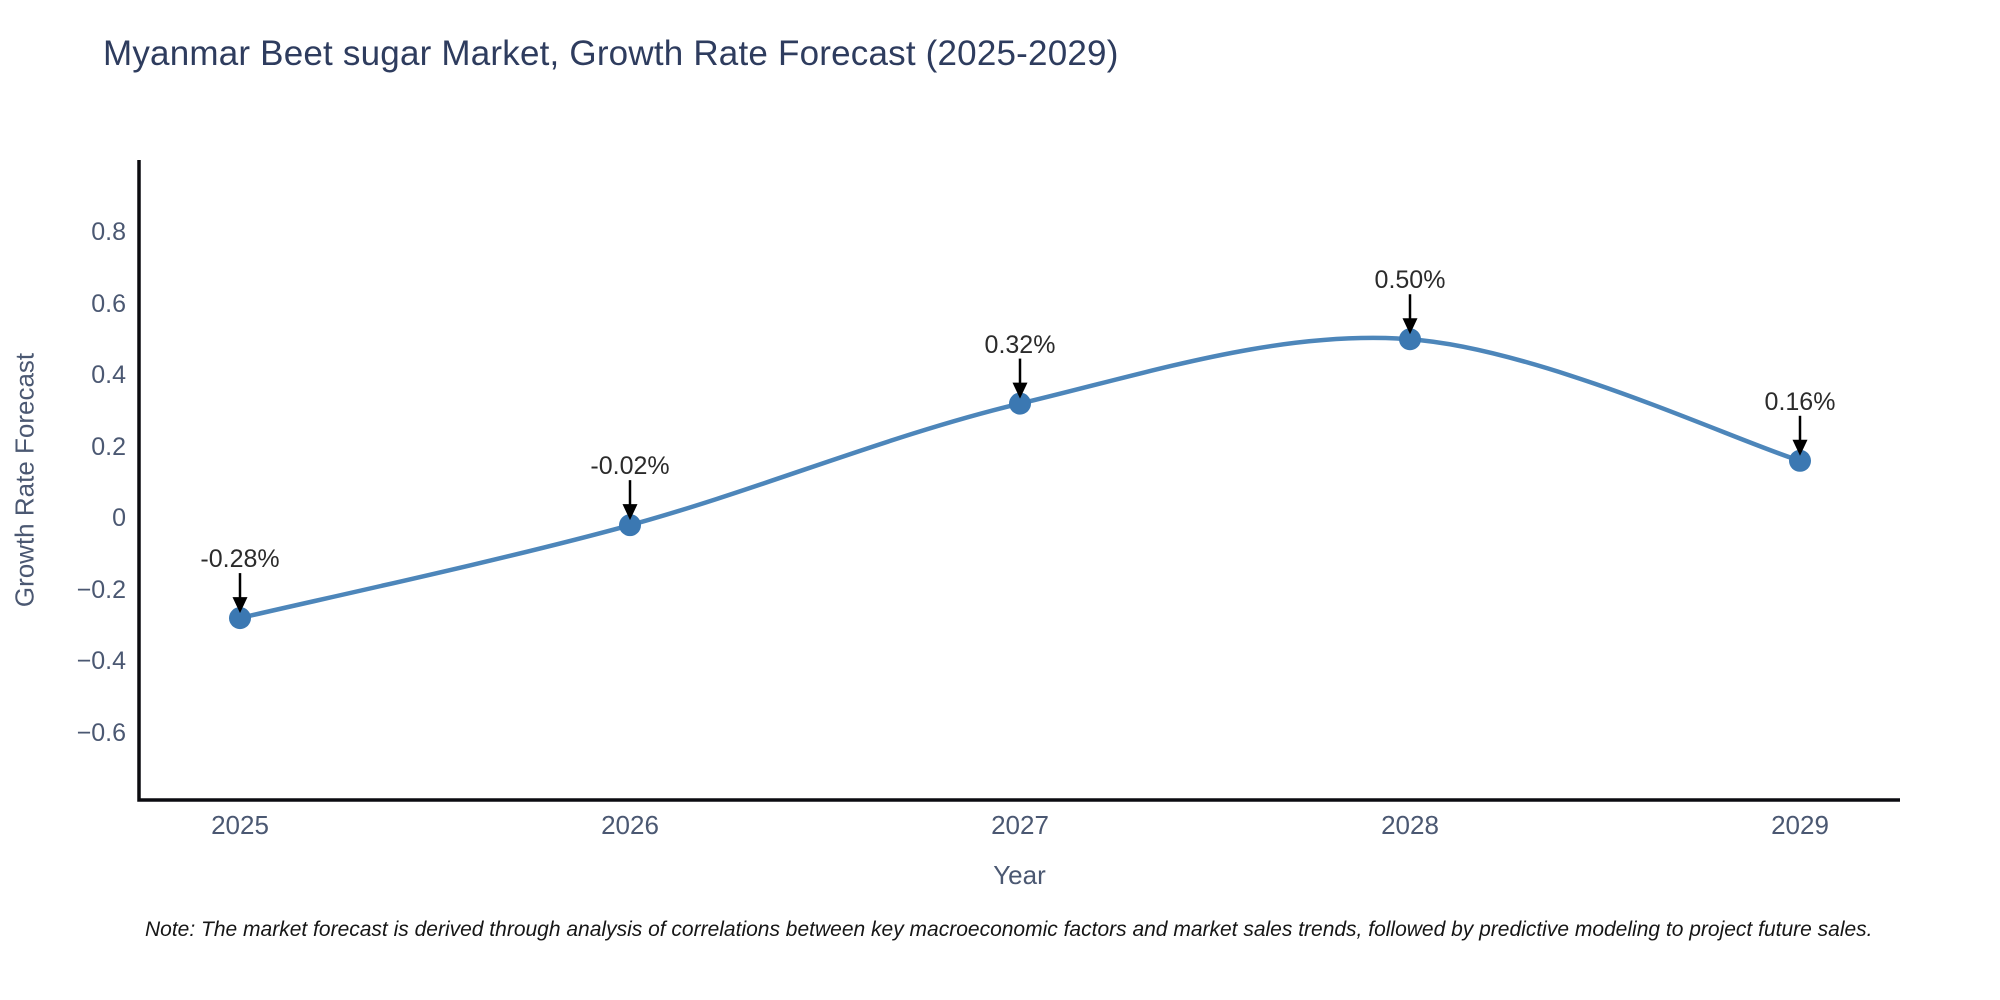 Image resolution: width=2000 pixels, height=1000 pixels. Describe the element at coordinates (630, 825) in the screenshot. I see `x-tick-label: 2026` at that location.